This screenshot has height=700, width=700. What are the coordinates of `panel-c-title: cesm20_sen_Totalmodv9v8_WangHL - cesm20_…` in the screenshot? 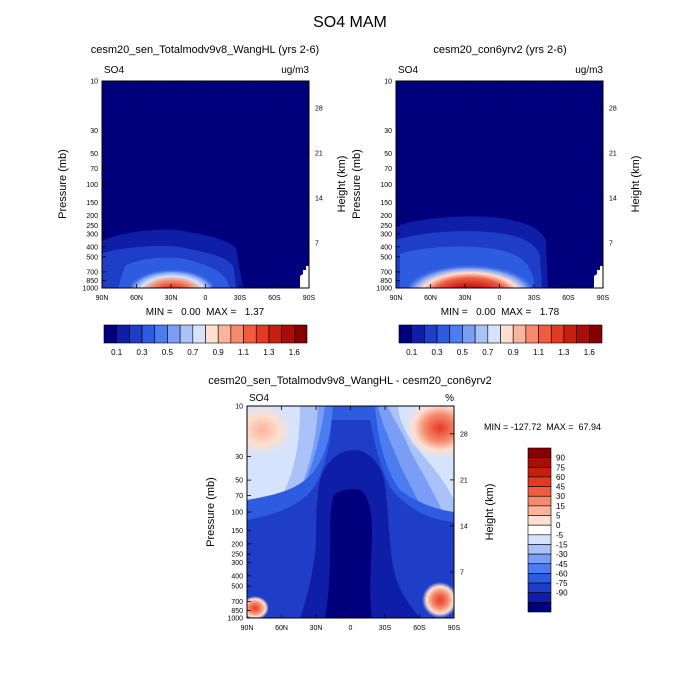 It's located at (350, 381).